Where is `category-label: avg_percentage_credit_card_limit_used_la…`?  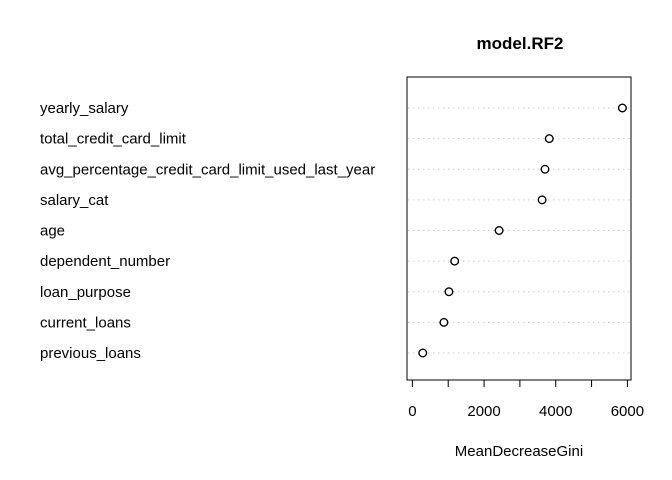
category-label: avg_percentage_credit_card_limit_used_la… is located at coordinates (207, 169).